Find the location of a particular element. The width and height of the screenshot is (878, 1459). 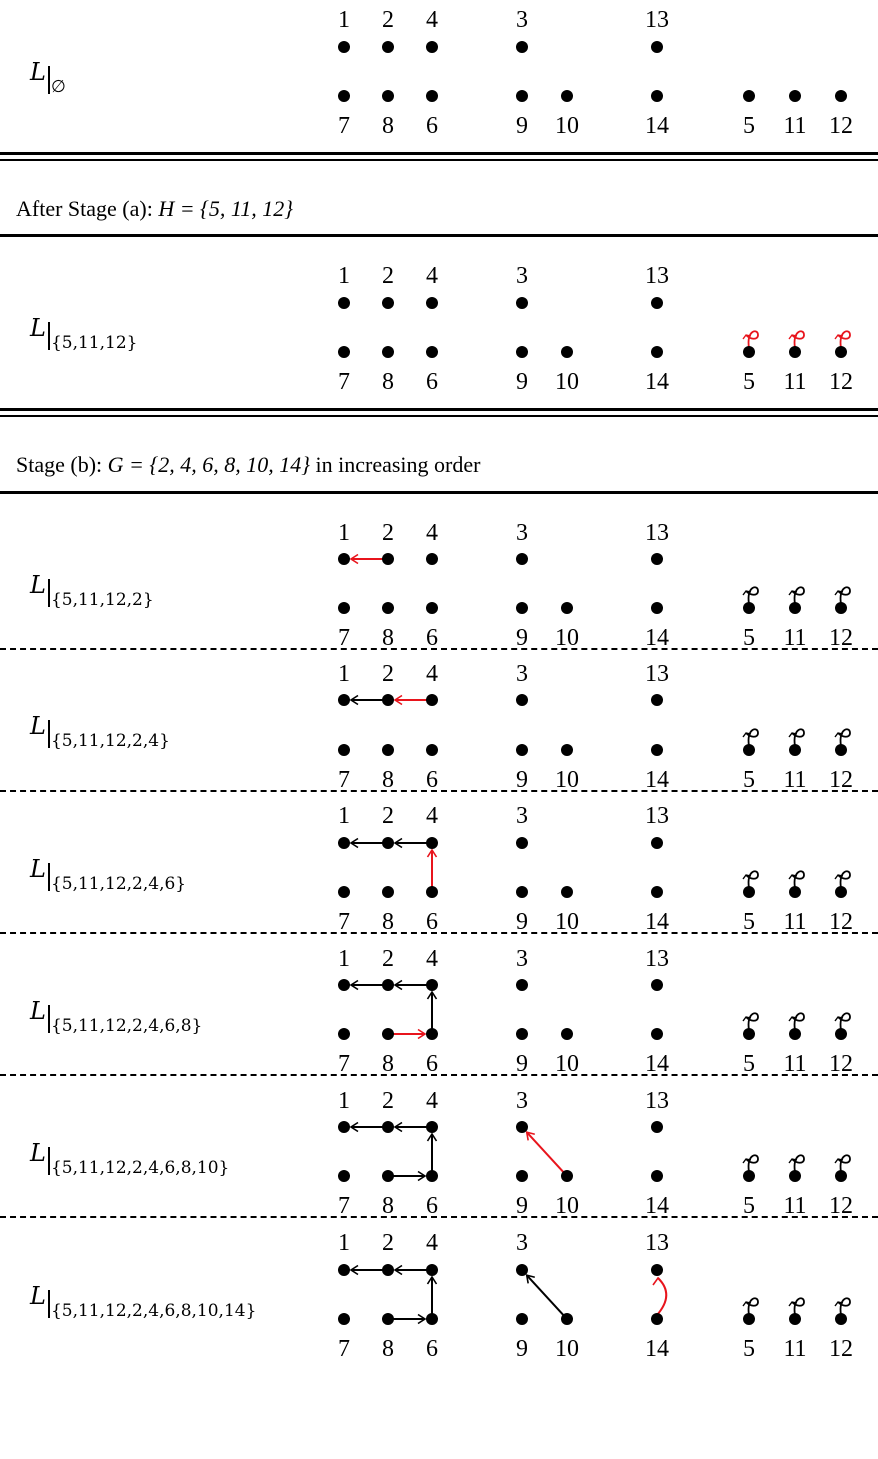

node-label-10-row-6: 10 is located at coordinates (567, 1206).